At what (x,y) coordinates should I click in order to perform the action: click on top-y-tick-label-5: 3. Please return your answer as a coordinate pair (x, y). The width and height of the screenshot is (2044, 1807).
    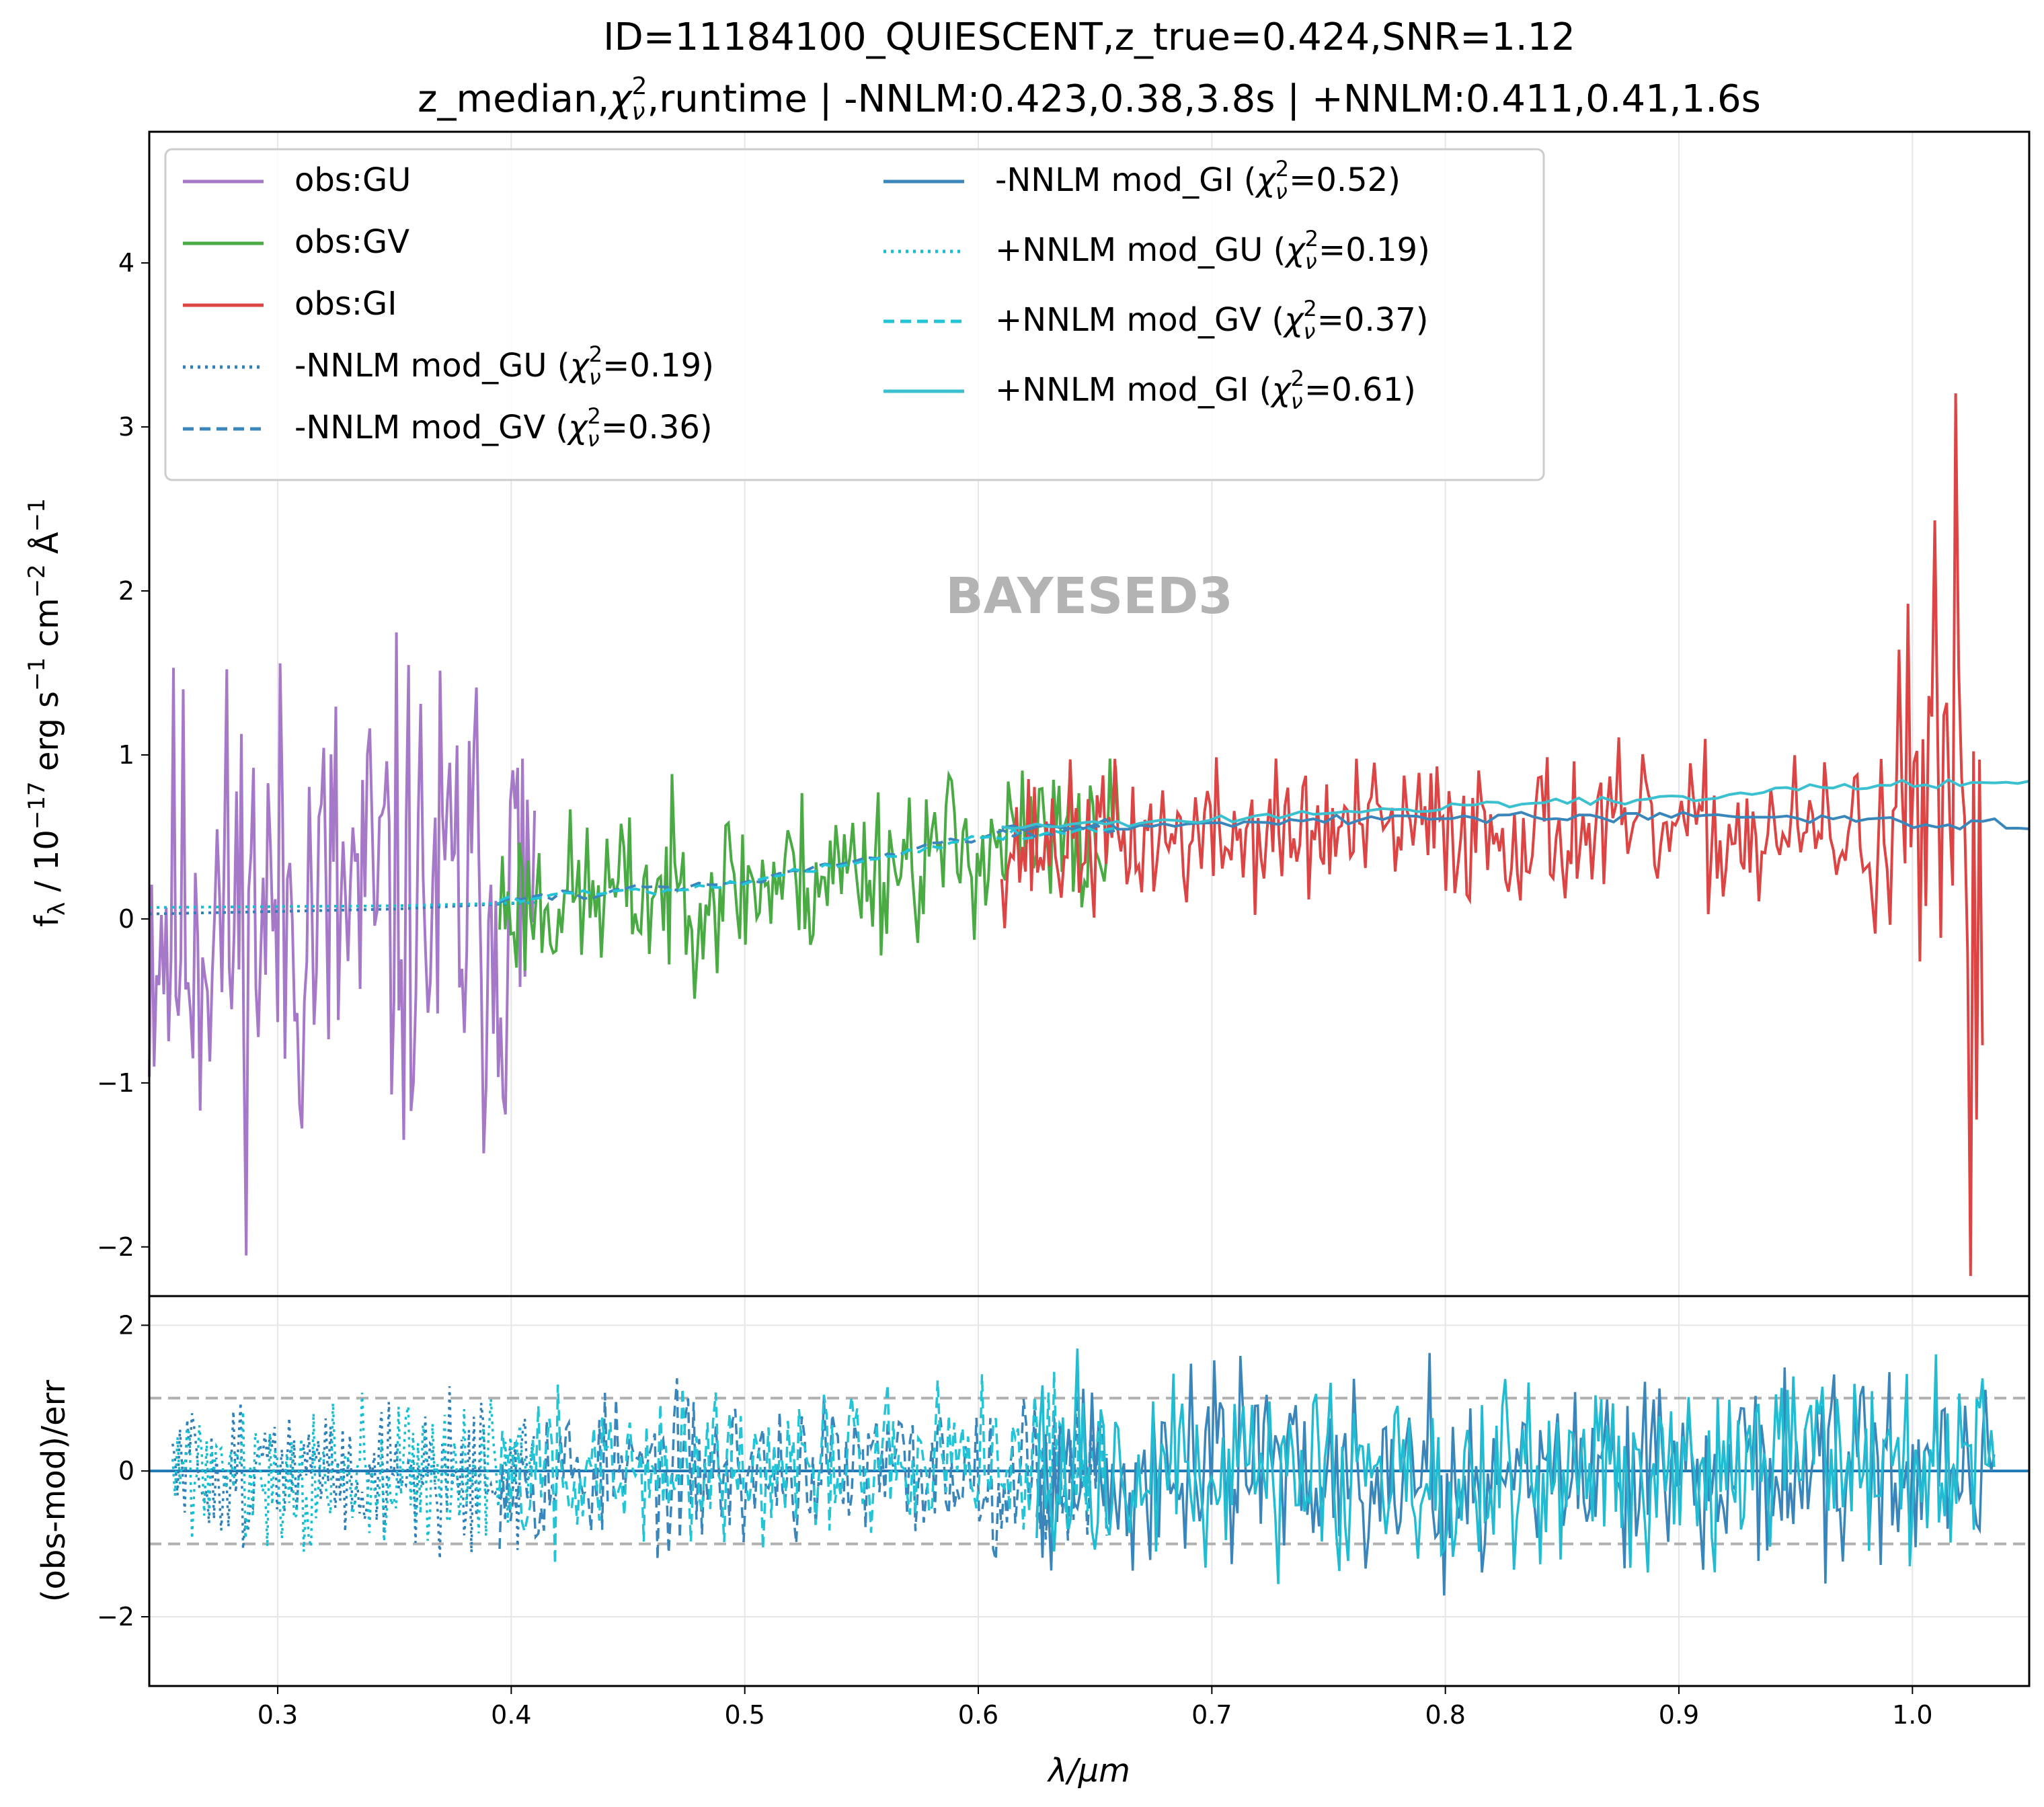
    Looking at the image, I should click on (126, 427).